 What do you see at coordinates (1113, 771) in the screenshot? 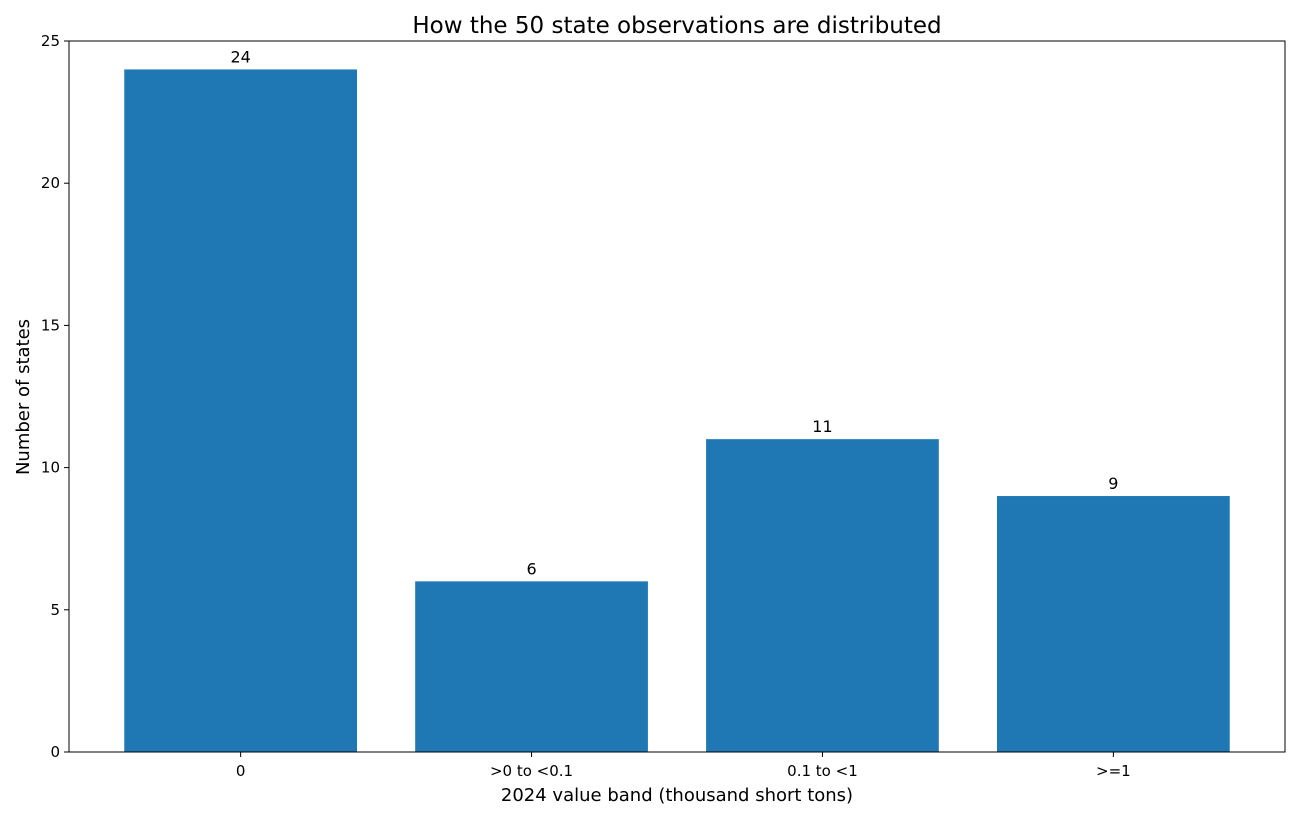
I see `x-tick-label-3: >=1` at bounding box center [1113, 771].